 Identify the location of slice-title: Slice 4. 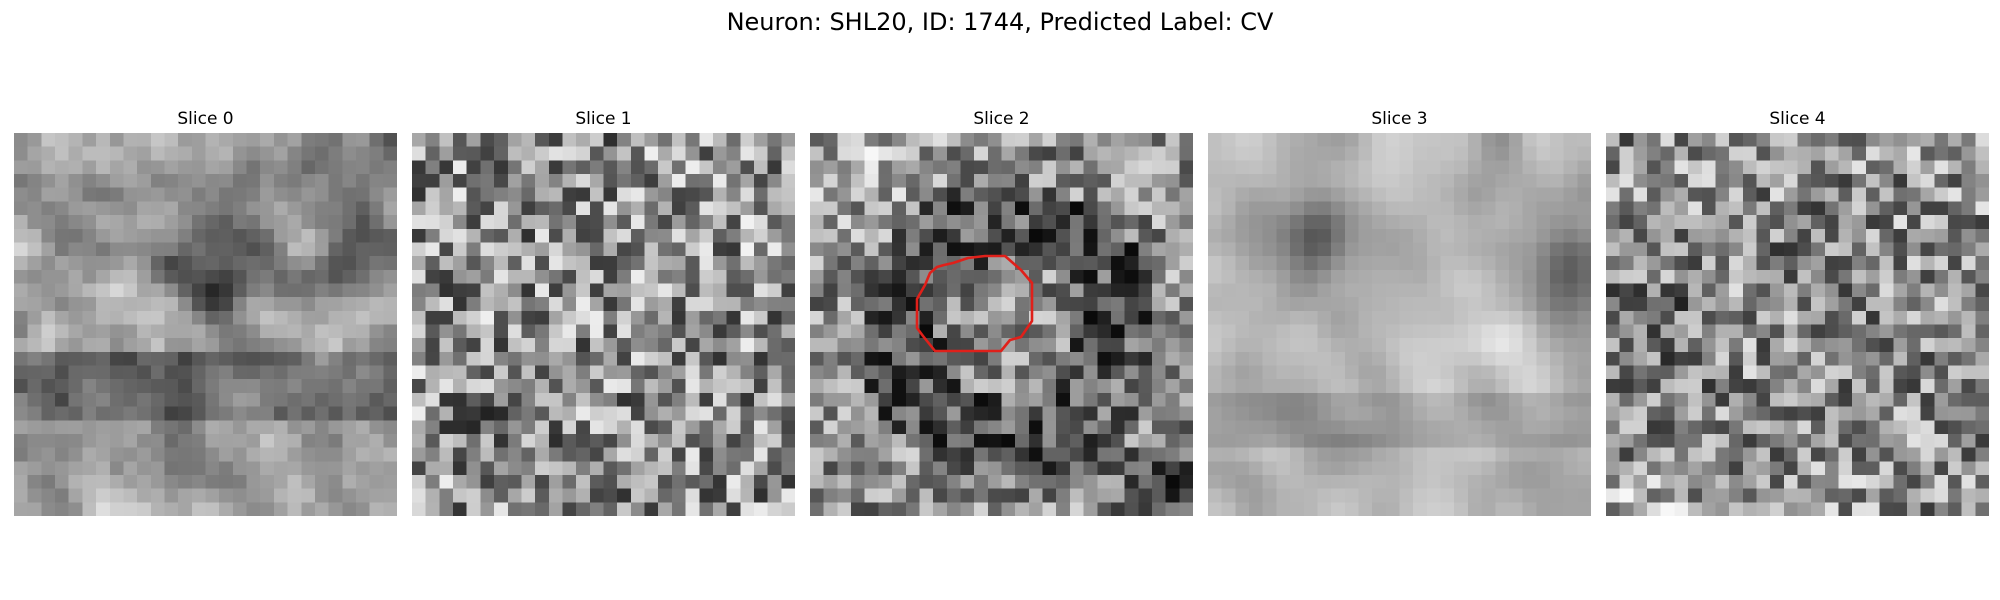
(1797, 119).